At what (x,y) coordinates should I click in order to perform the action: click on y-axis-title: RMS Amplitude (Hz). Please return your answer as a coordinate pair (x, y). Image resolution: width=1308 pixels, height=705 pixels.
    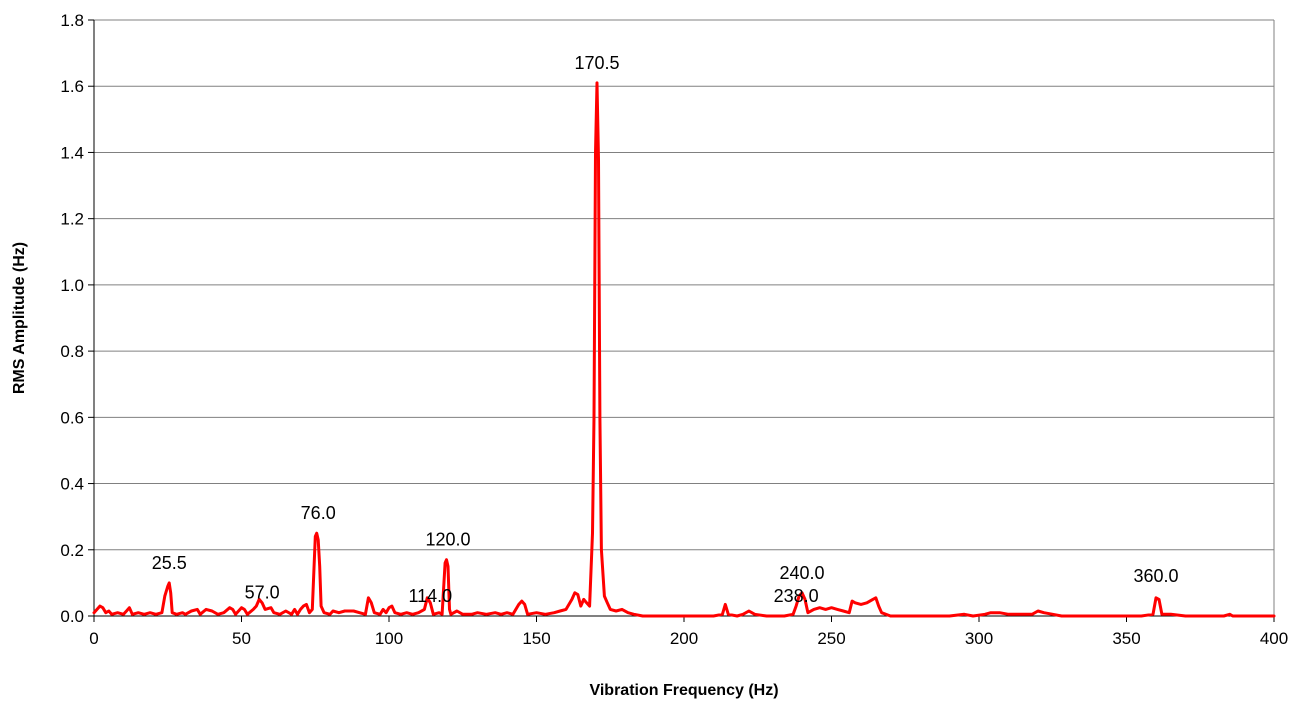
    Looking at the image, I should click on (19, 318).